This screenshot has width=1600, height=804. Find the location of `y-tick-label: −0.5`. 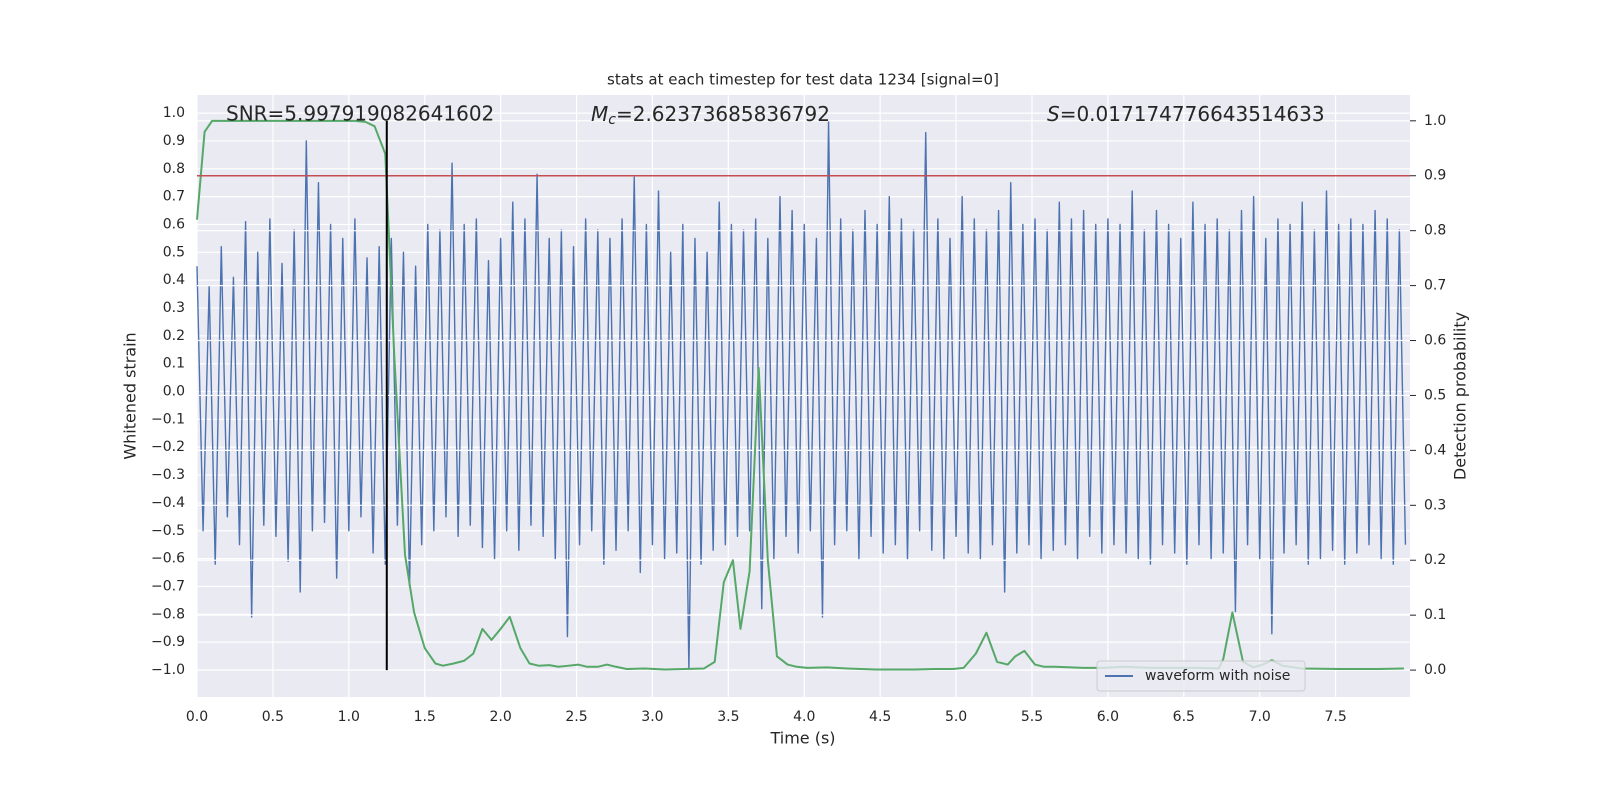

y-tick-label: −0.5 is located at coordinates (168, 531).